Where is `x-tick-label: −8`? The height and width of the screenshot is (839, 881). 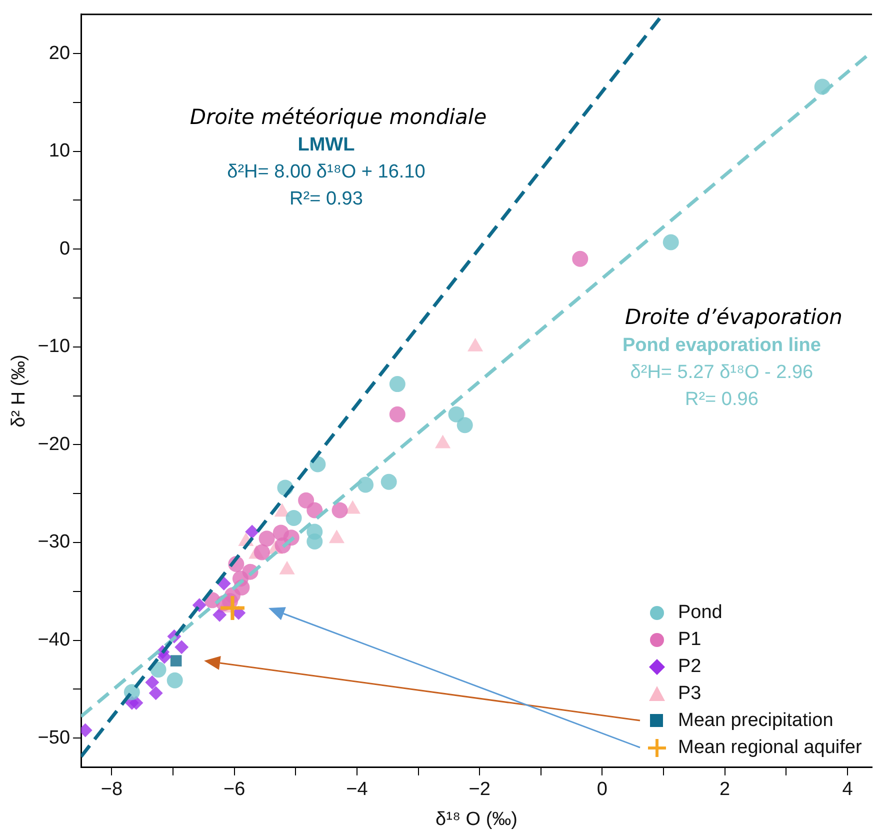
x-tick-label: −8 is located at coordinates (111, 789).